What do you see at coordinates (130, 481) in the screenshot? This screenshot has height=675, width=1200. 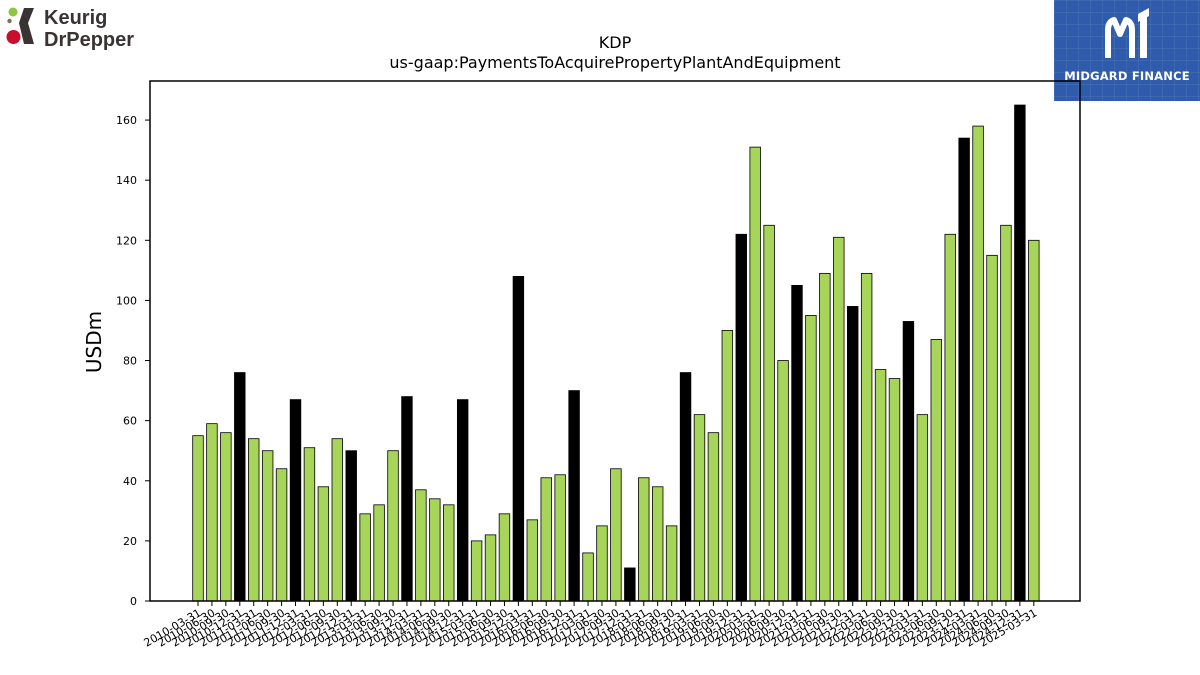 I see `y-tick-label: 40` at bounding box center [130, 481].